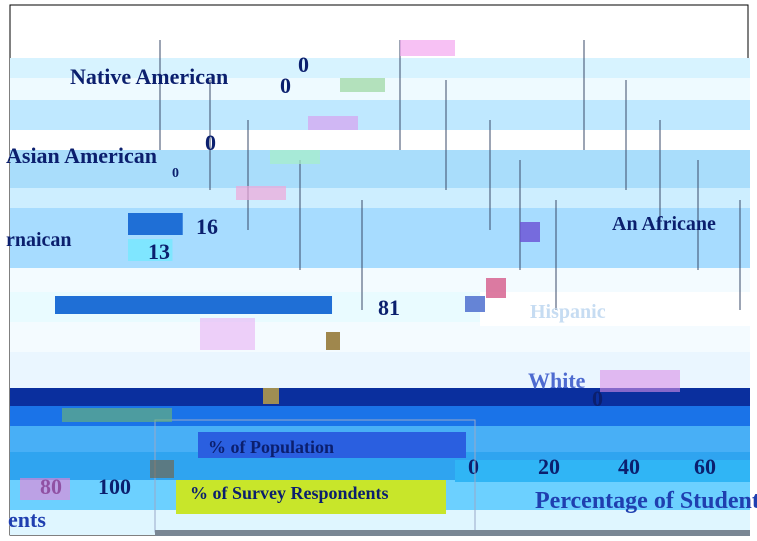 This screenshot has height=541, width=757. Describe the element at coordinates (159, 251) in the screenshot. I see `value-label: 13` at that location.